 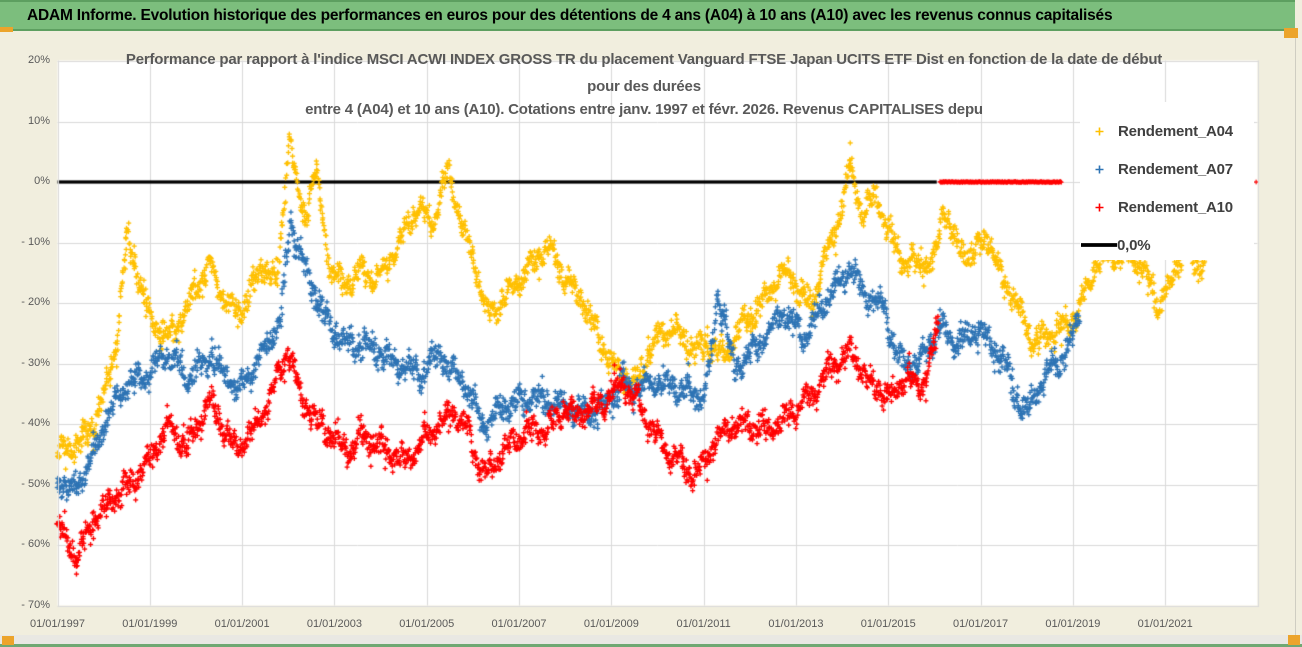 What do you see at coordinates (1134, 245) in the screenshot?
I see `legend-item-label: 0,0%` at bounding box center [1134, 245].